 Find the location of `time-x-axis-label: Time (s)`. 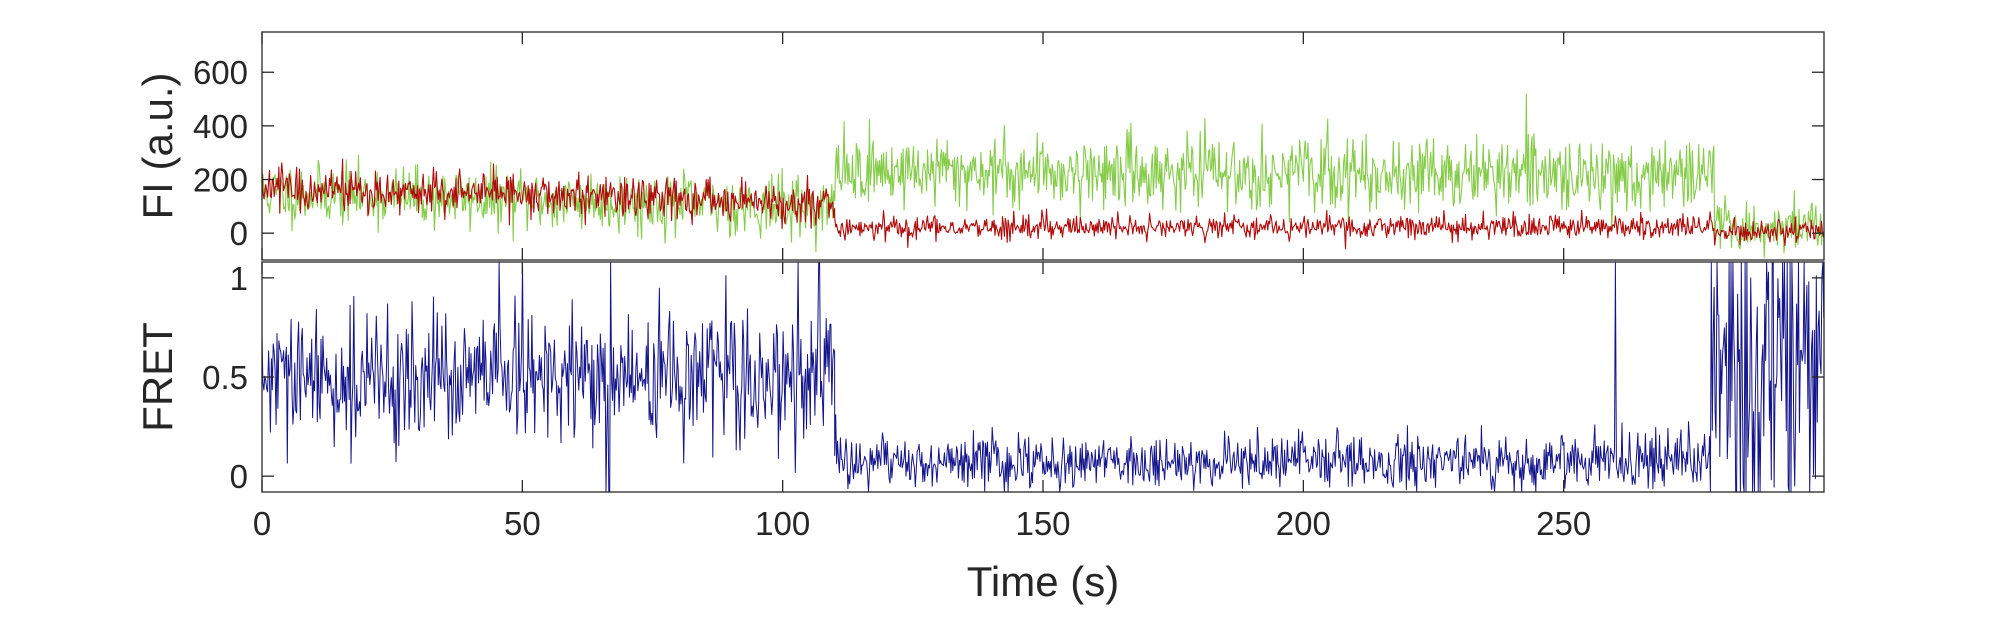

time-x-axis-label: Time (s) is located at coordinates (1043, 581).